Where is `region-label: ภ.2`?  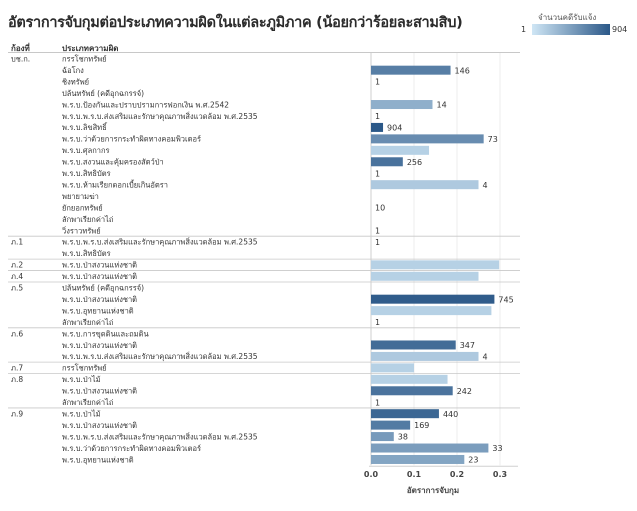 region-label: ภ.2 is located at coordinates (17, 265).